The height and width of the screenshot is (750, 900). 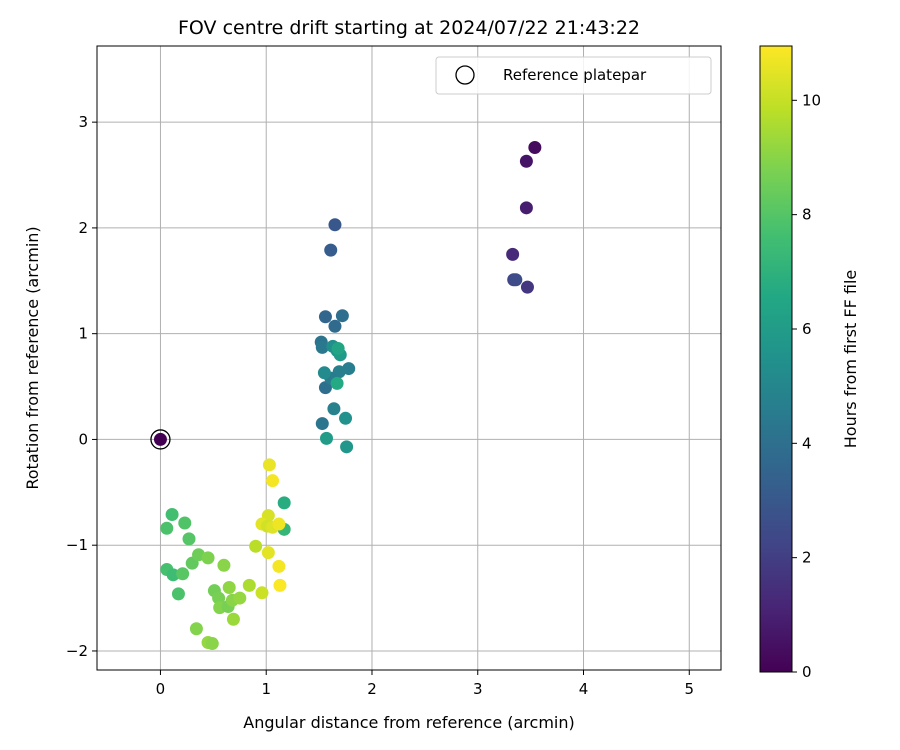 I want to click on reference-marker-layer, so click(x=160, y=439).